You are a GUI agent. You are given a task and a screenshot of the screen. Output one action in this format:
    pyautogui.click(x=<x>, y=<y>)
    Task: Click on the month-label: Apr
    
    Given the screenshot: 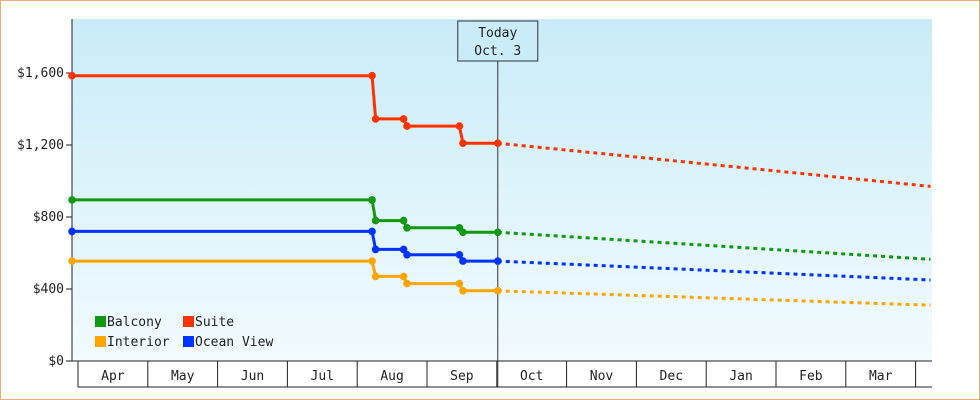 What is the action you would take?
    pyautogui.click(x=113, y=376)
    